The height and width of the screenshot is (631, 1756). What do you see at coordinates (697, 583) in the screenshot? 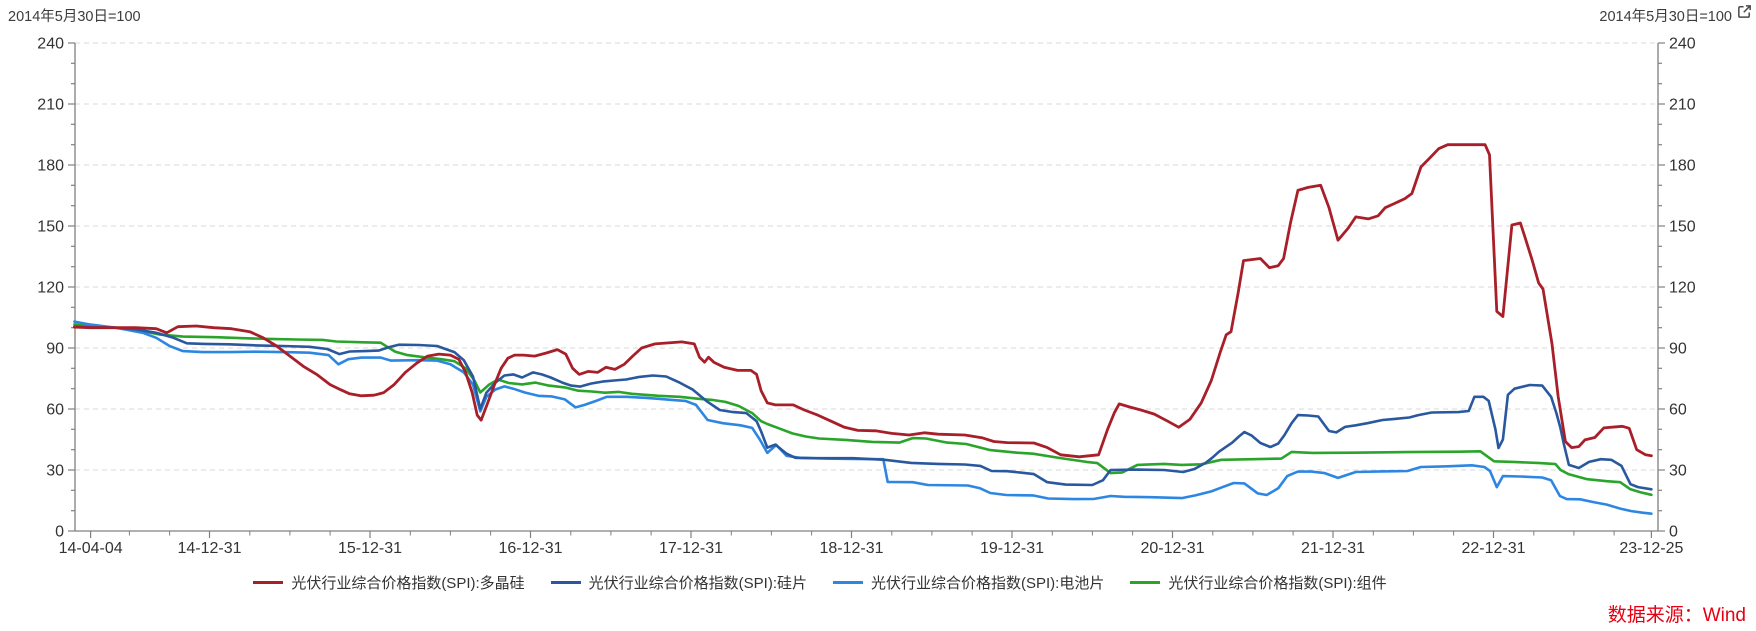
I see `legend-label-wafer: 光伏行业综合价格指数(SPI):硅片` at bounding box center [697, 583].